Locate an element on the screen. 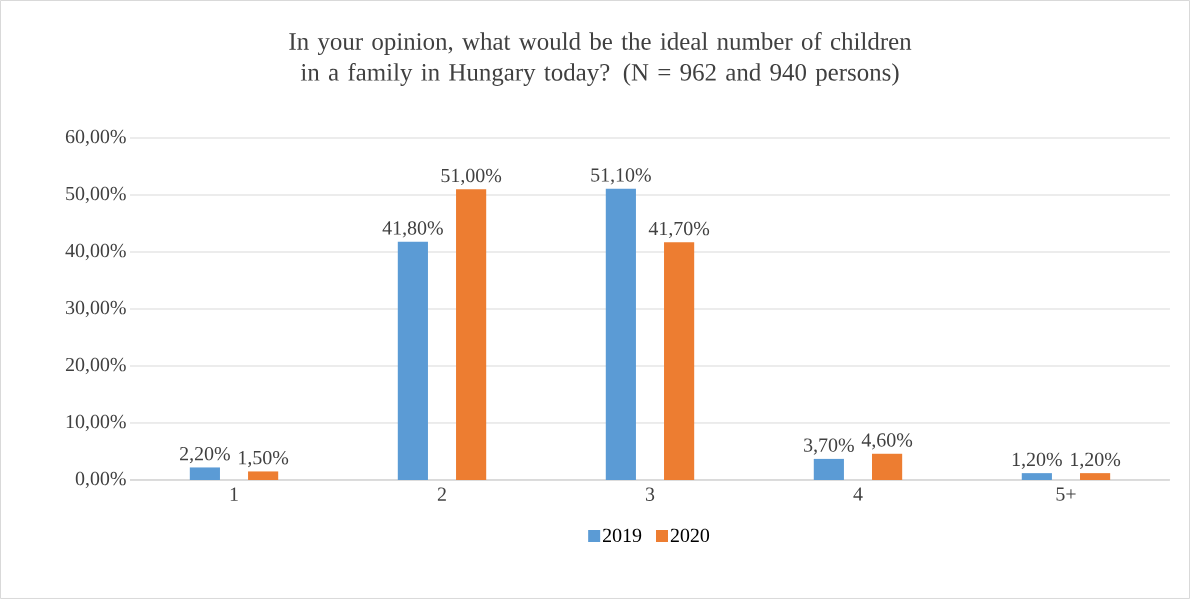 This screenshot has height=599, width=1190. data-label: 1,50% is located at coordinates (264, 459).